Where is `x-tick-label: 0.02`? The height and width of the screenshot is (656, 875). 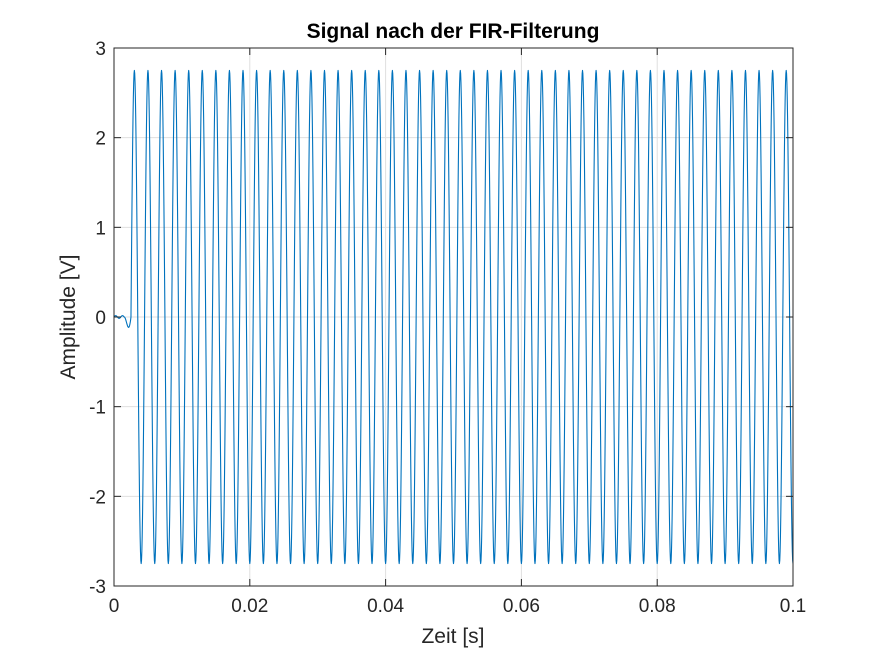
x-tick-label: 0.02 is located at coordinates (249, 606).